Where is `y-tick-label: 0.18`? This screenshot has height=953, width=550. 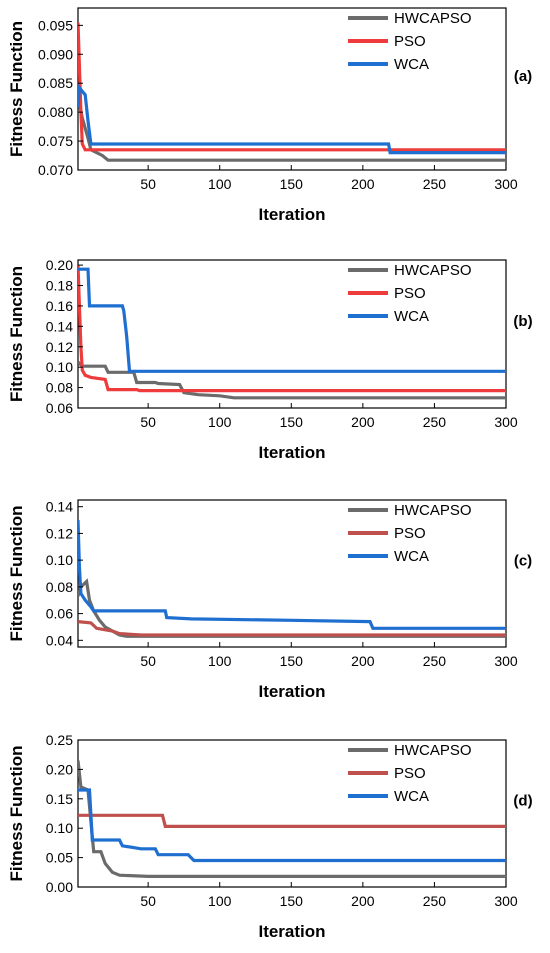
y-tick-label: 0.18 is located at coordinates (59, 286).